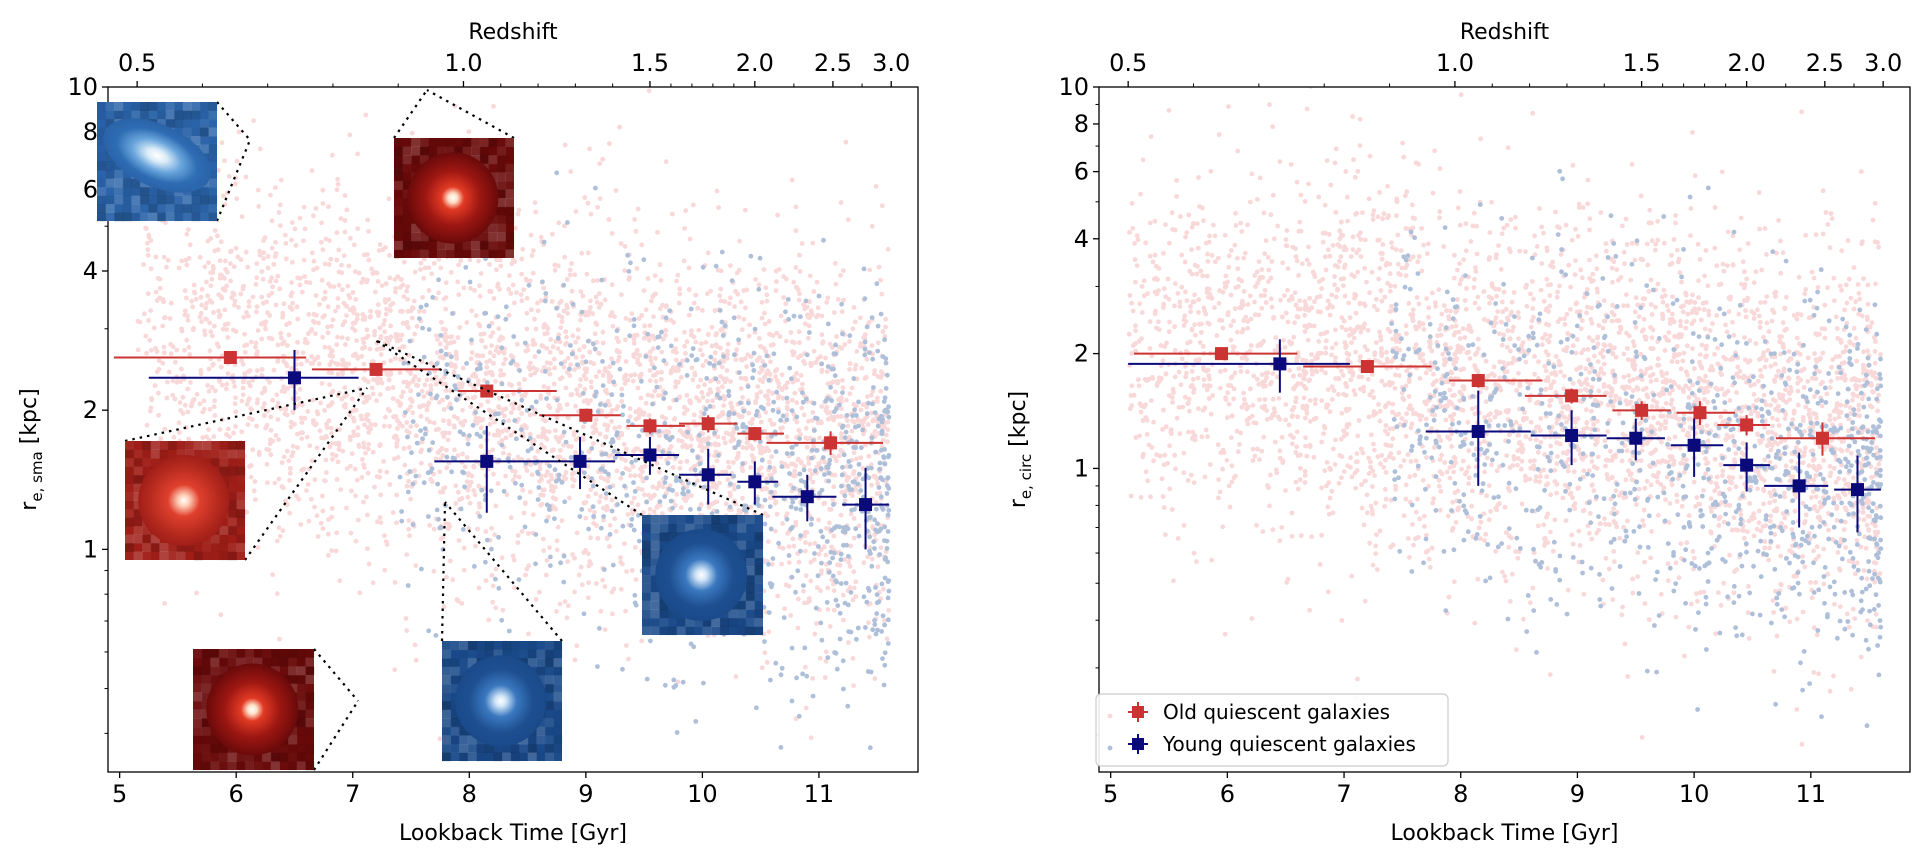  Describe the element at coordinates (90, 190) in the screenshot. I see `y-tick-label: 6` at that location.